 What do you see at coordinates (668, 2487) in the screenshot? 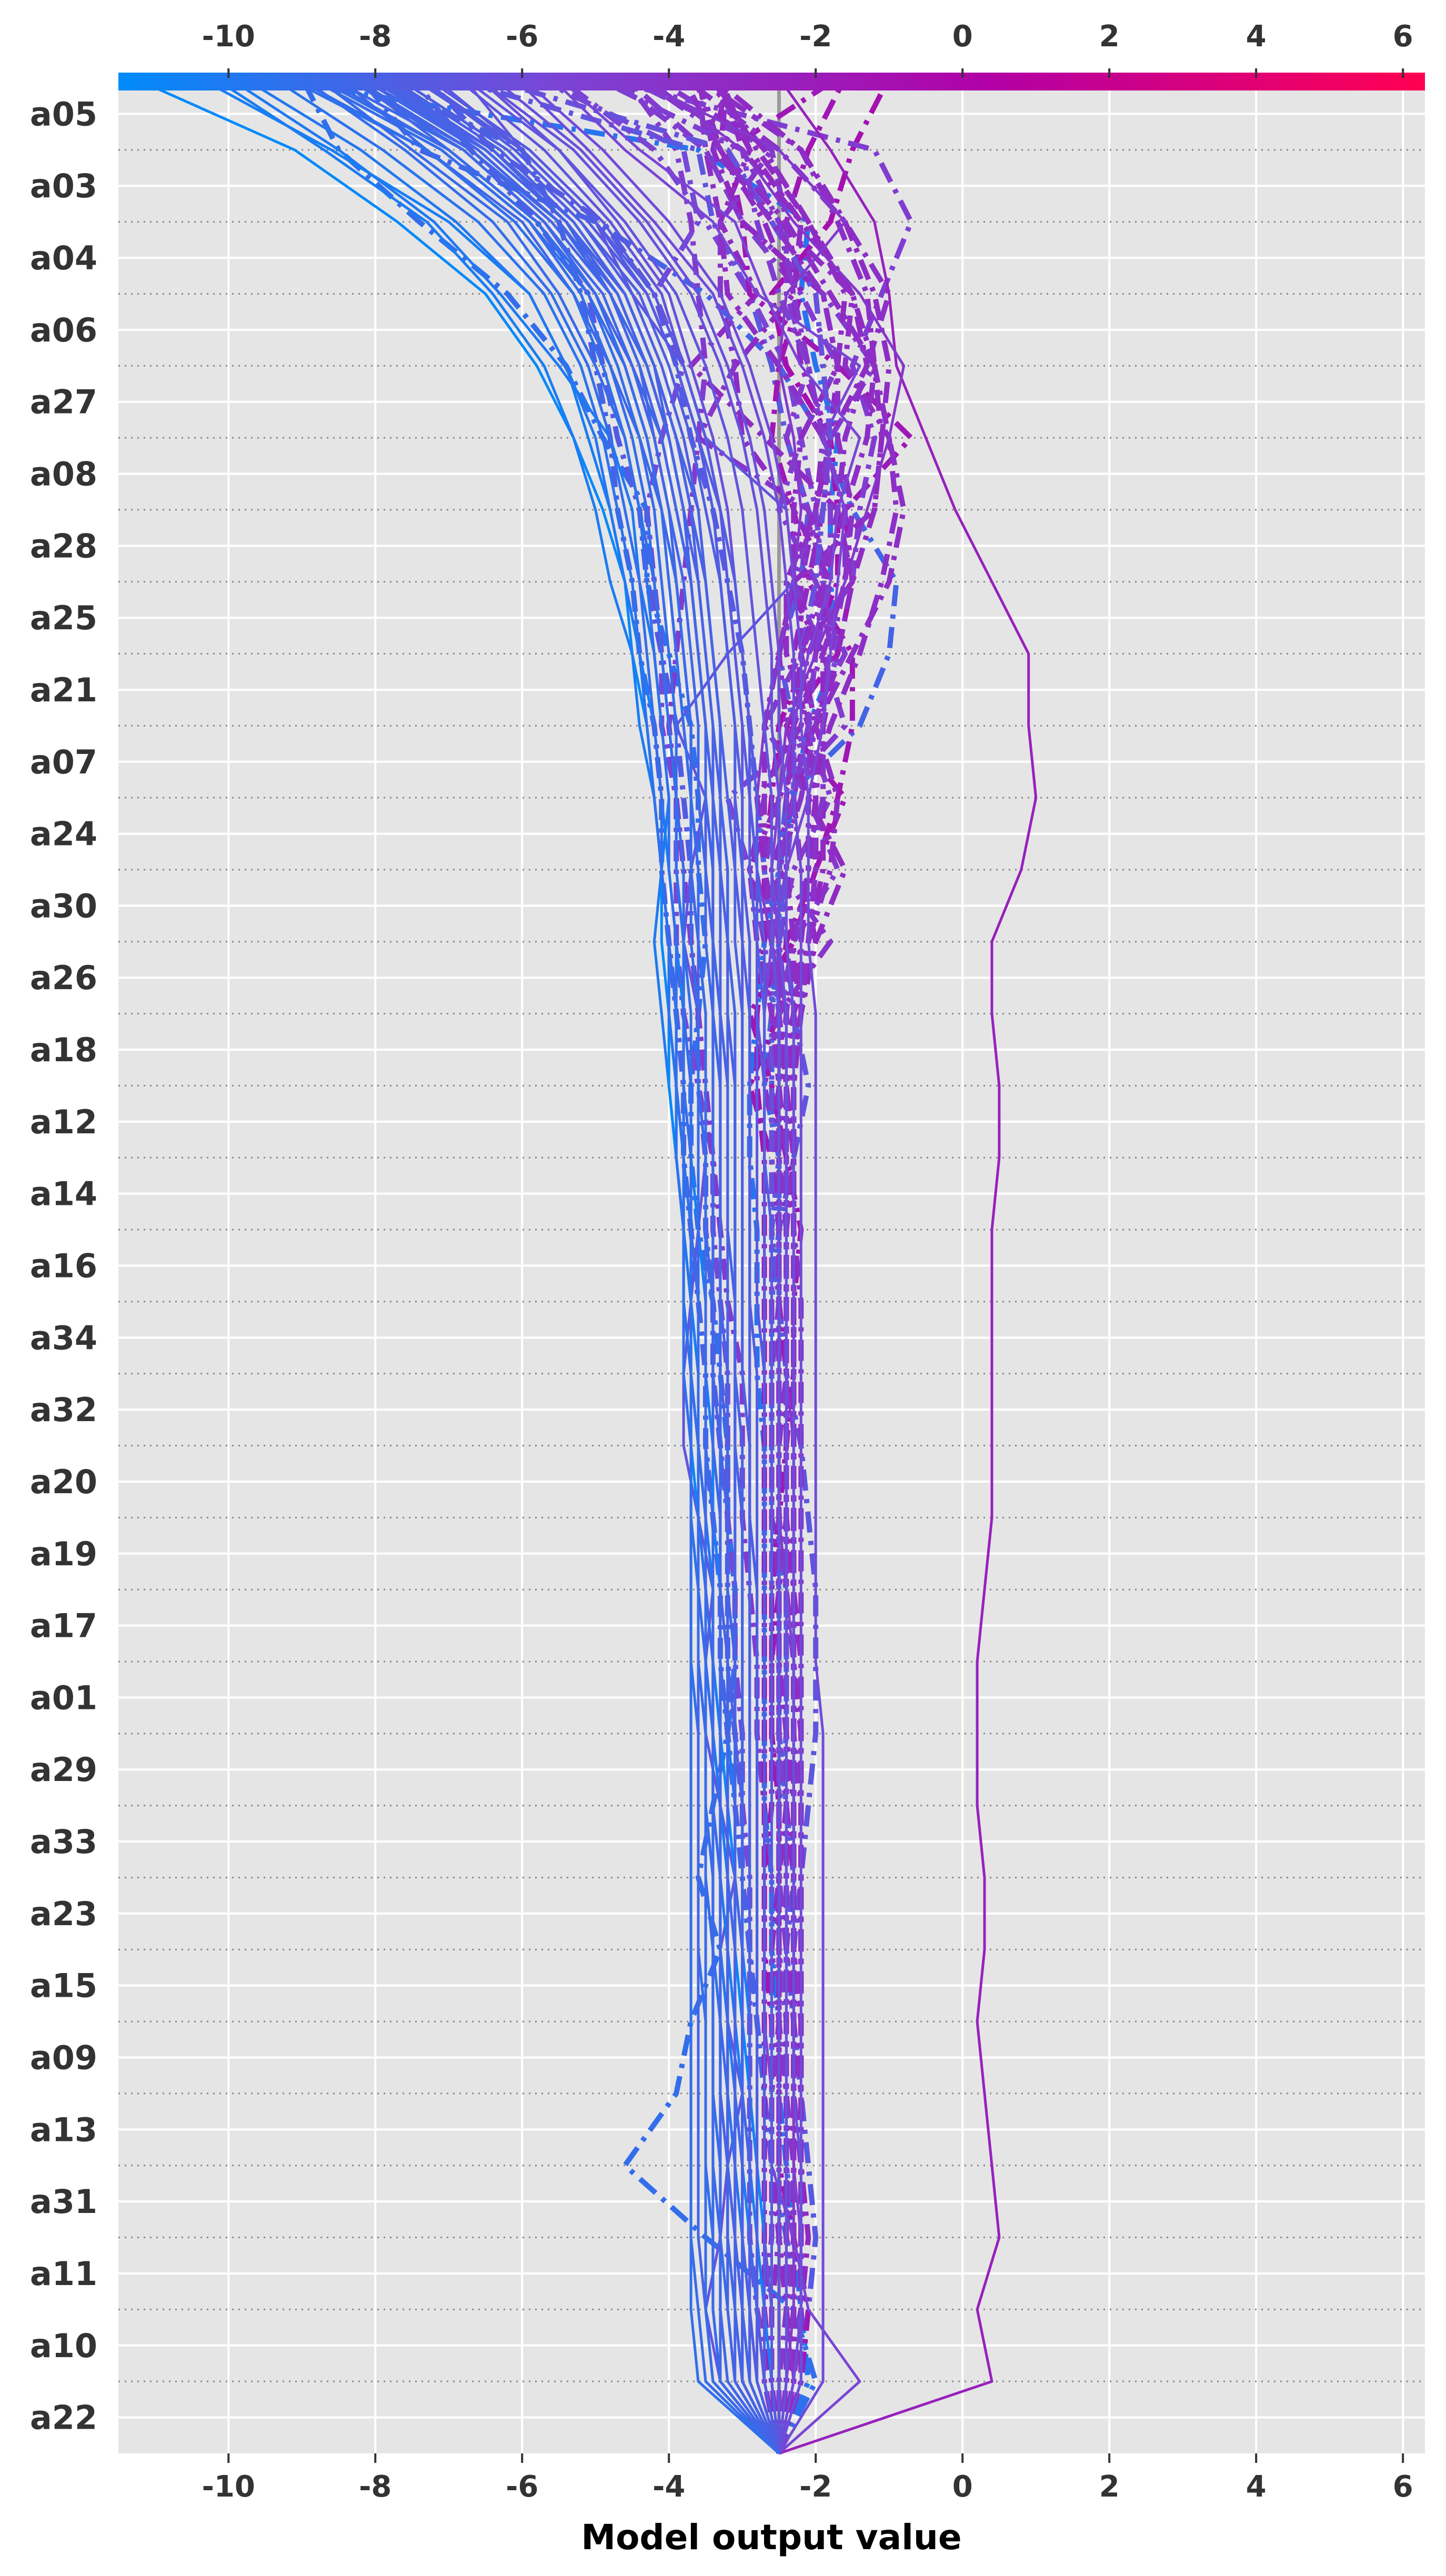
I see `bottom-tick-label: -4` at bounding box center [668, 2487].